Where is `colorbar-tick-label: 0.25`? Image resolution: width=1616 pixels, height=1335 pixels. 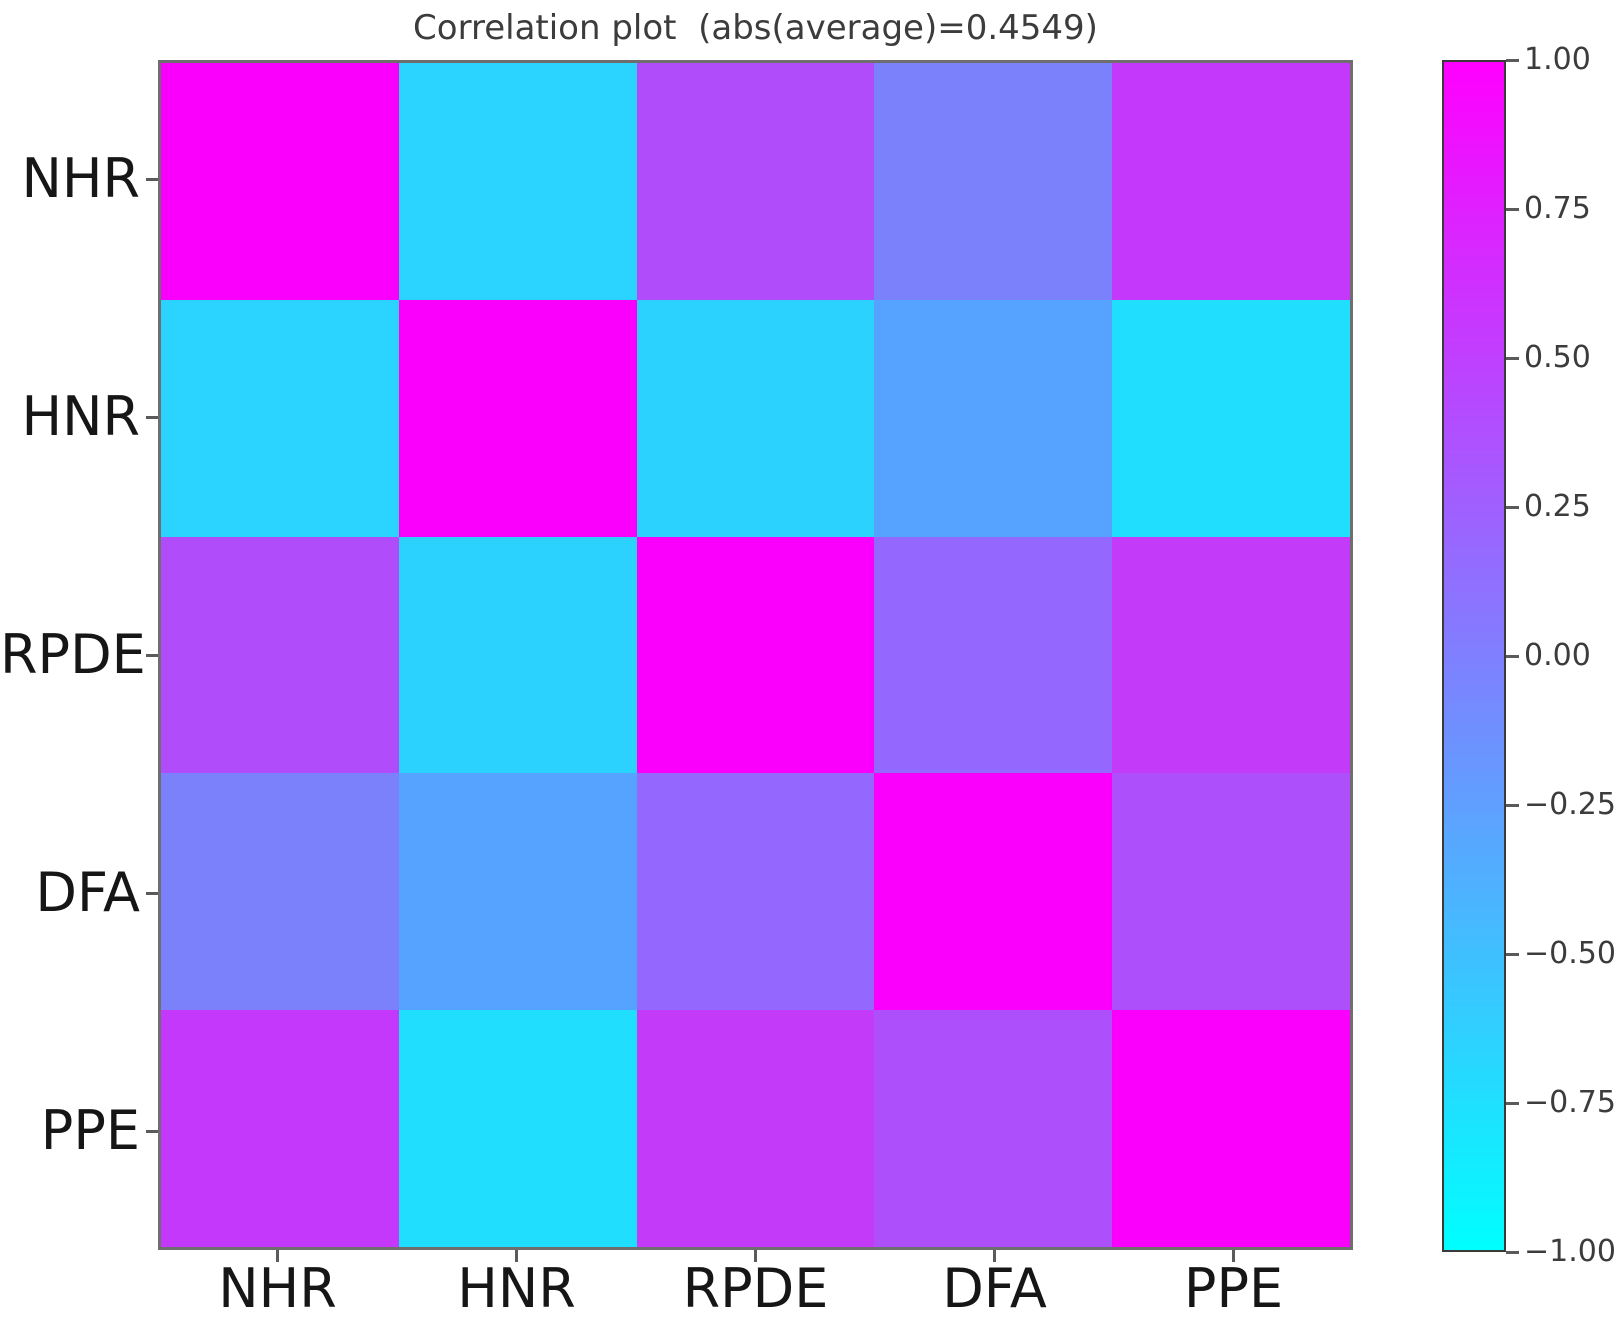
colorbar-tick-label: 0.25 is located at coordinates (1557, 506).